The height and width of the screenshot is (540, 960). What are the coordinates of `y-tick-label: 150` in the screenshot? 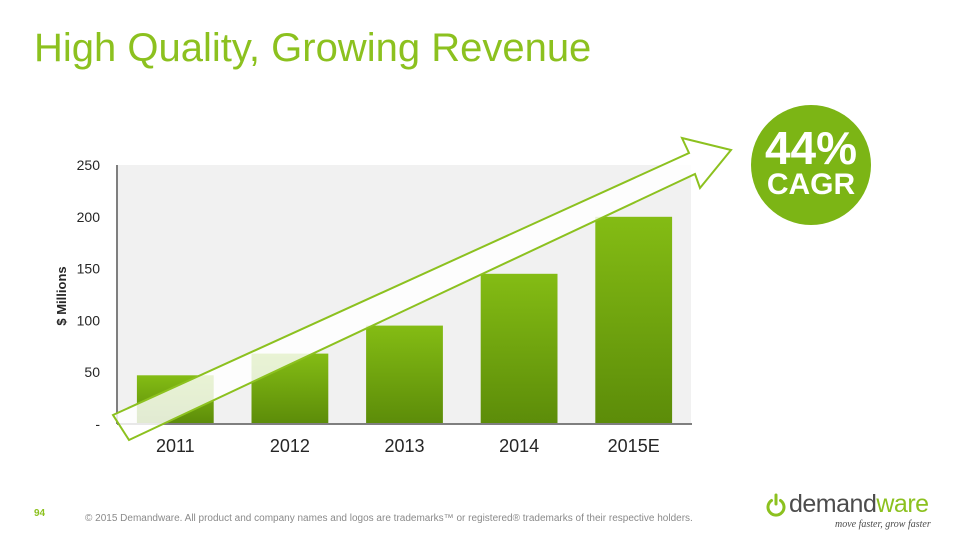 It's located at (89, 269).